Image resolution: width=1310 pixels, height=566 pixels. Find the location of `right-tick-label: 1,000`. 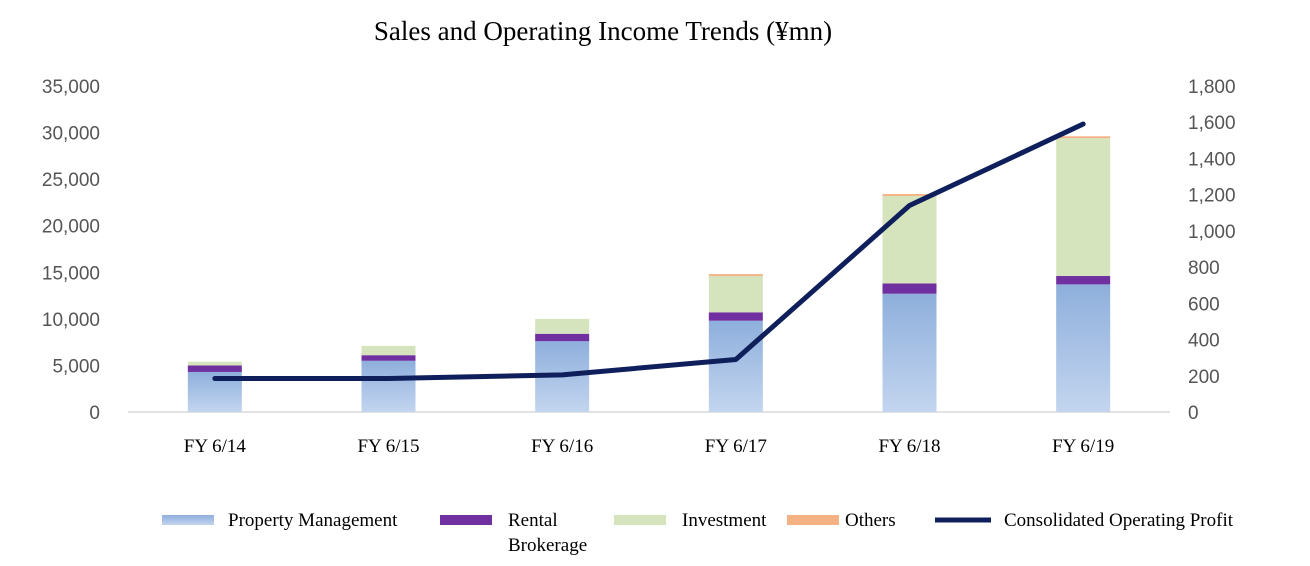

right-tick-label: 1,000 is located at coordinates (1212, 232).